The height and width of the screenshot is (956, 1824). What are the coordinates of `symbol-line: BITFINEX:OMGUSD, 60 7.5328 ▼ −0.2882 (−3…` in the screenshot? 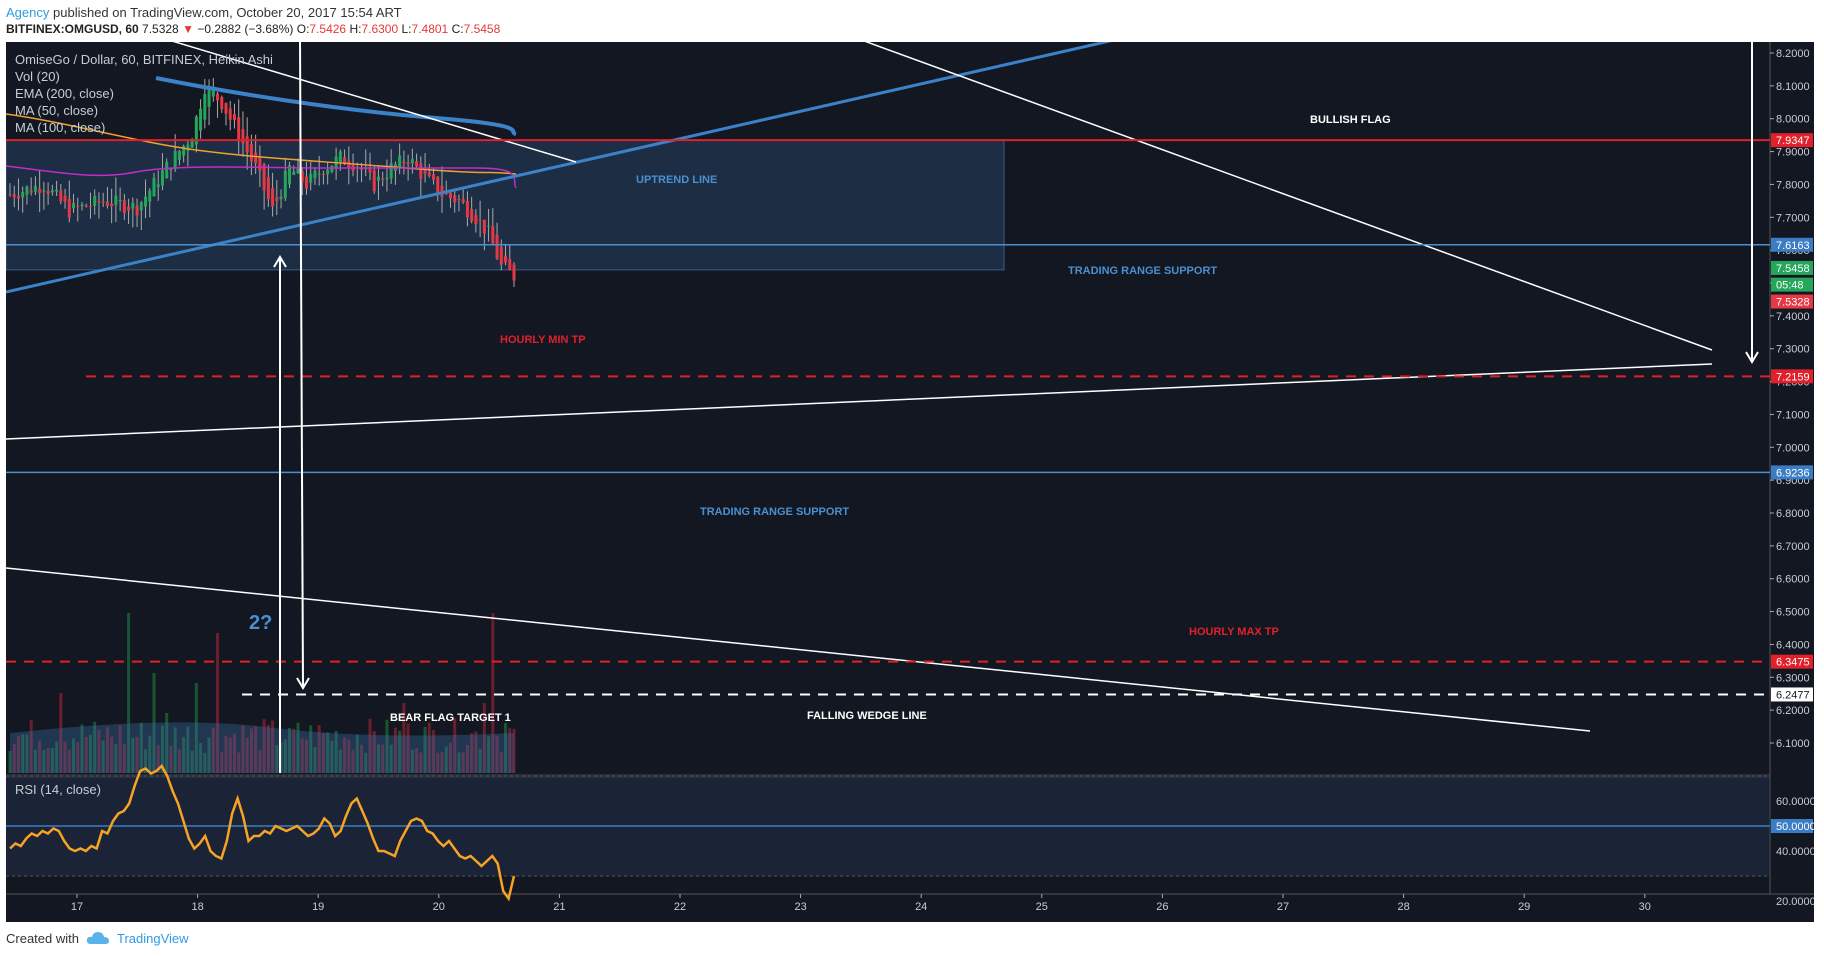 It's located at (253, 29).